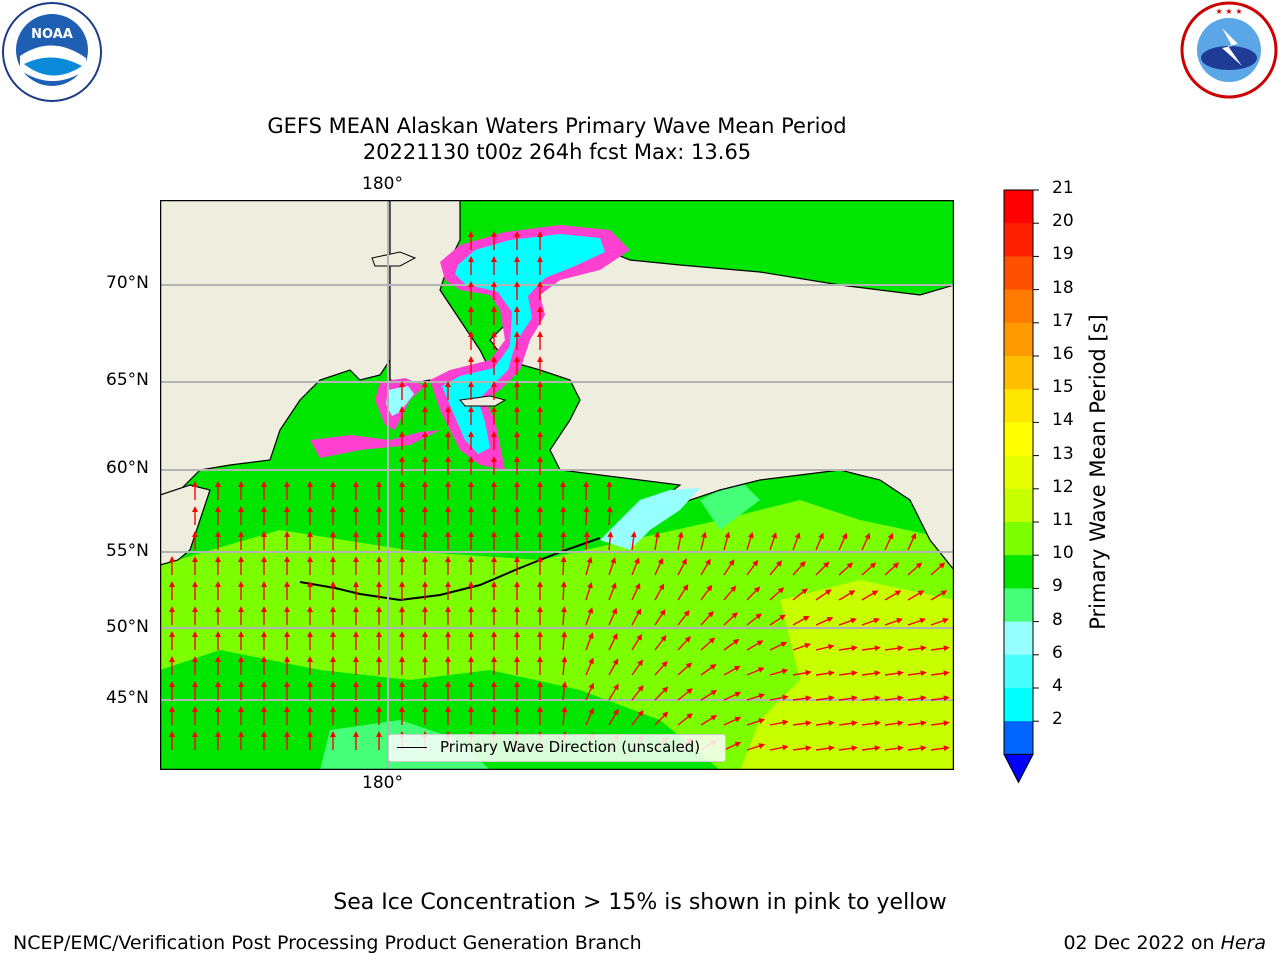 This screenshot has width=1280, height=960. I want to click on colorbar, so click(1042, 488).